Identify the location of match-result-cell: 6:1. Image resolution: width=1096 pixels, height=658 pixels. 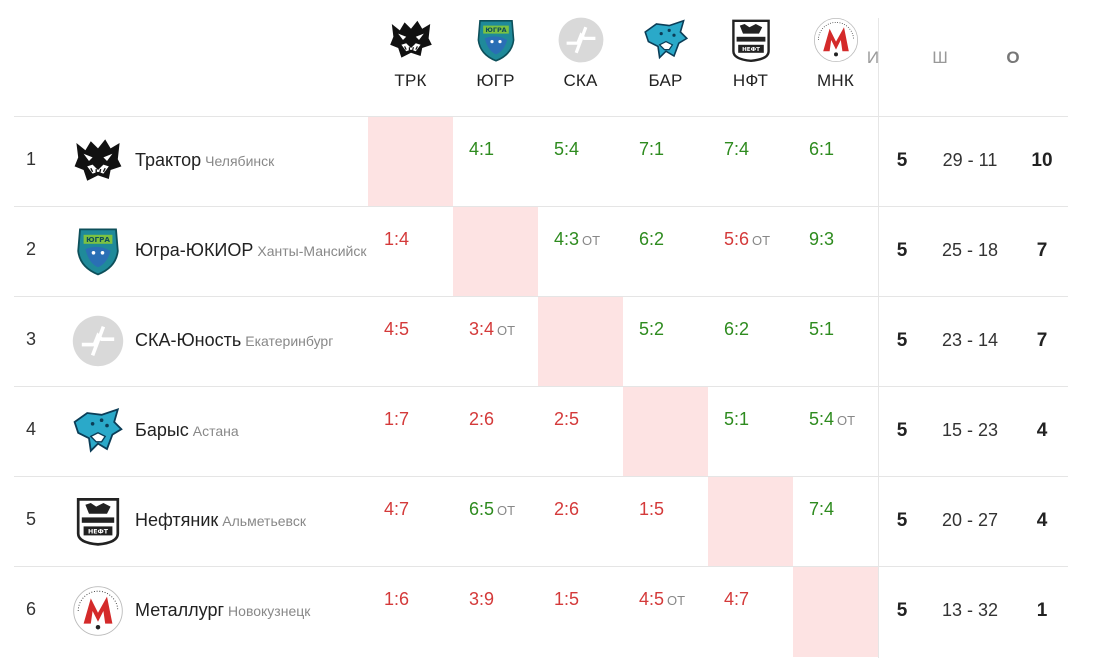
(835, 162).